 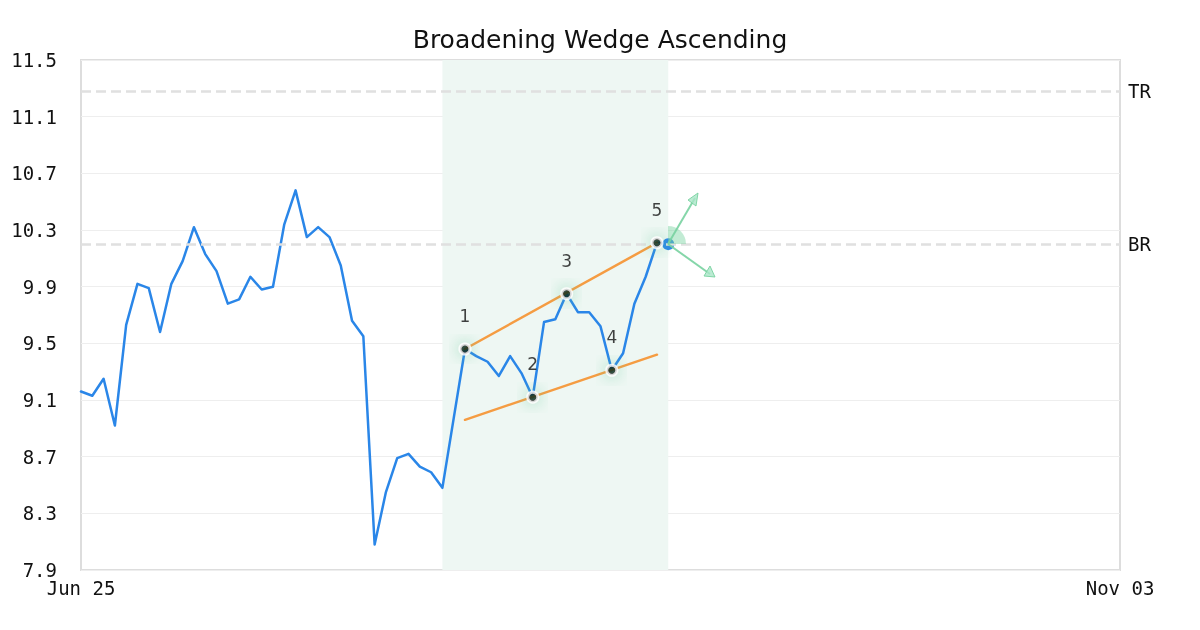 What do you see at coordinates (39, 513) in the screenshot?
I see `y-tick-label: 8.3` at bounding box center [39, 513].